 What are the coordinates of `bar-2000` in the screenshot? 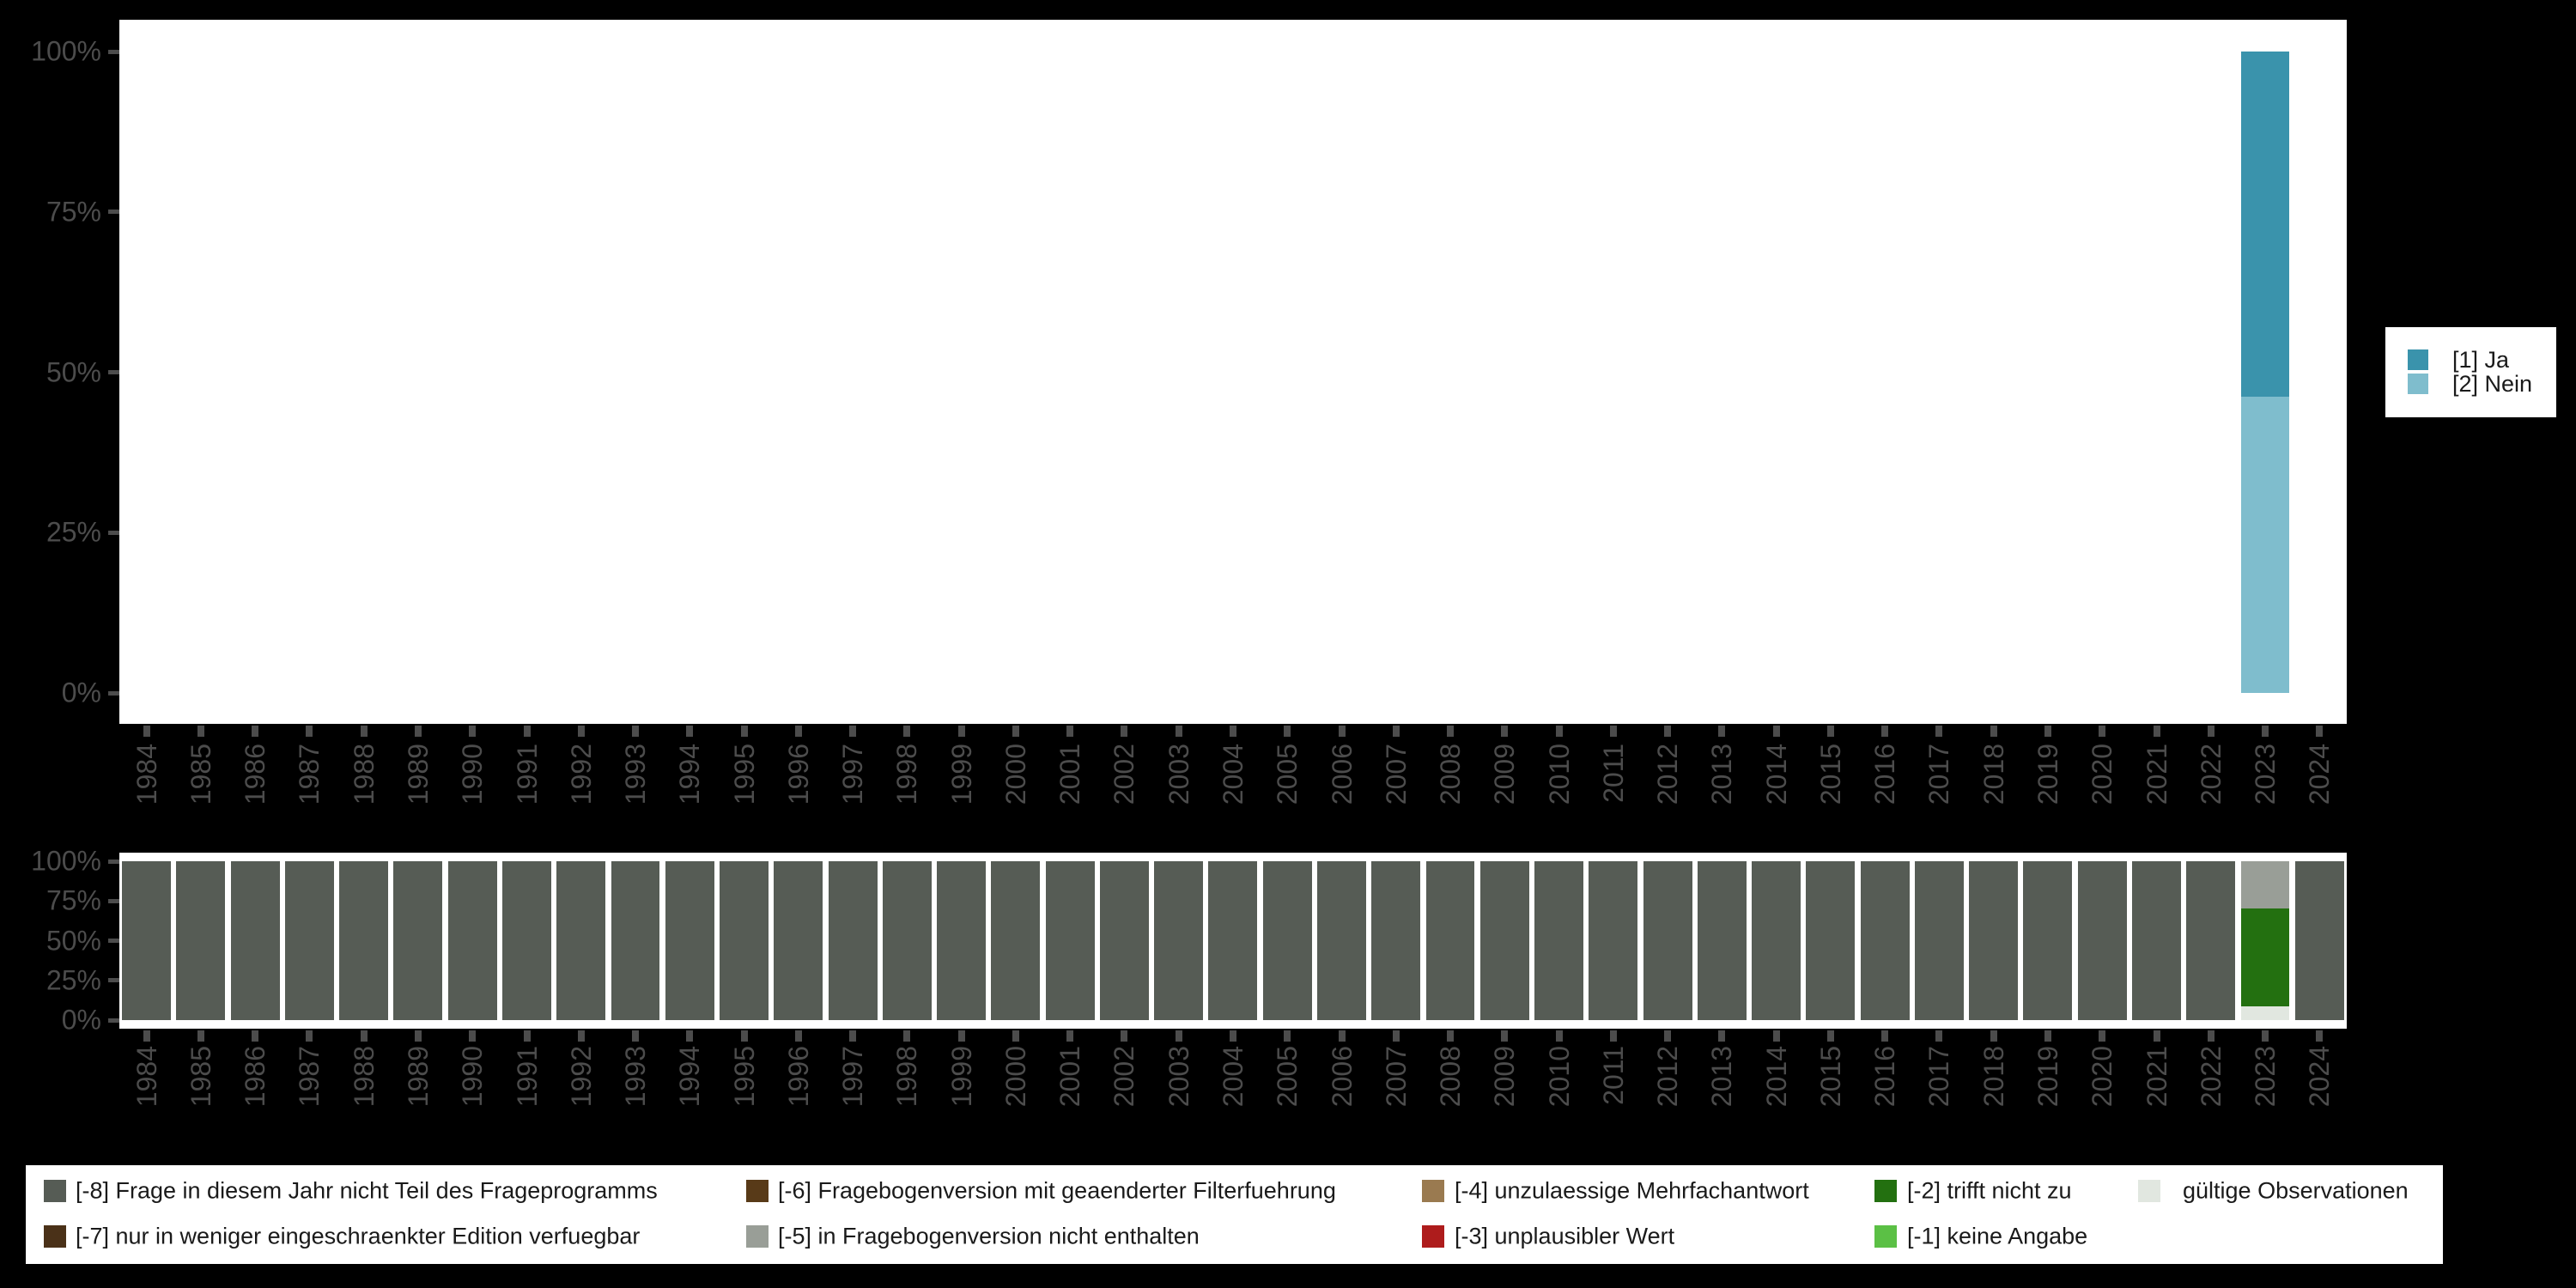 It's located at (1016, 372).